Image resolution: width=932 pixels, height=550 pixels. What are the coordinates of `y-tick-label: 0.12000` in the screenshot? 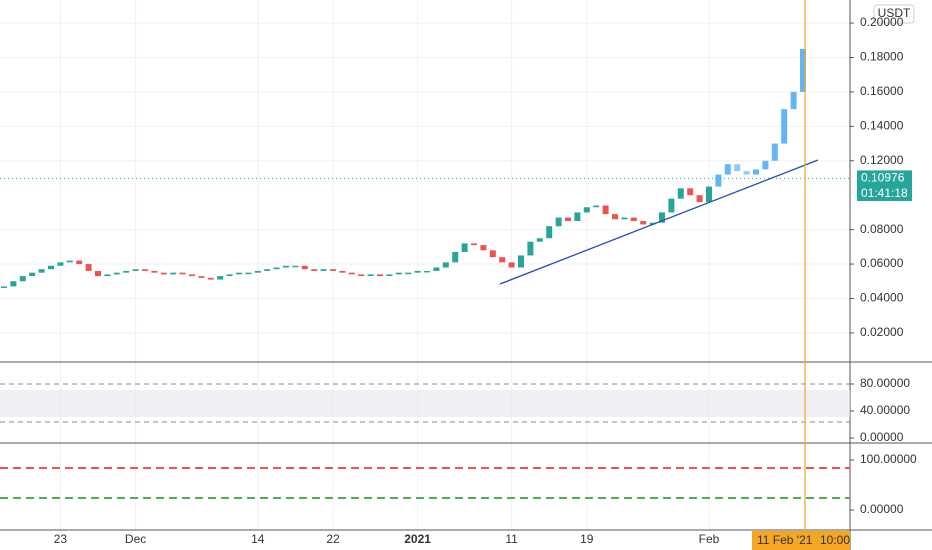 It's located at (882, 160).